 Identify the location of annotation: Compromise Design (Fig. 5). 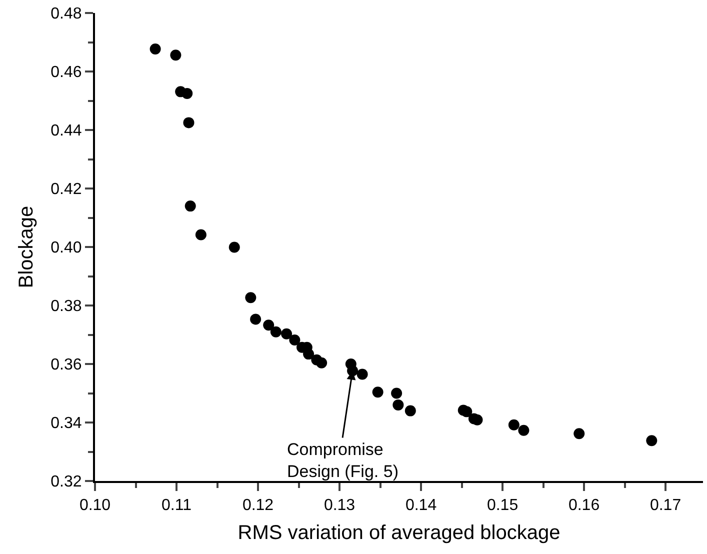
(342, 461).